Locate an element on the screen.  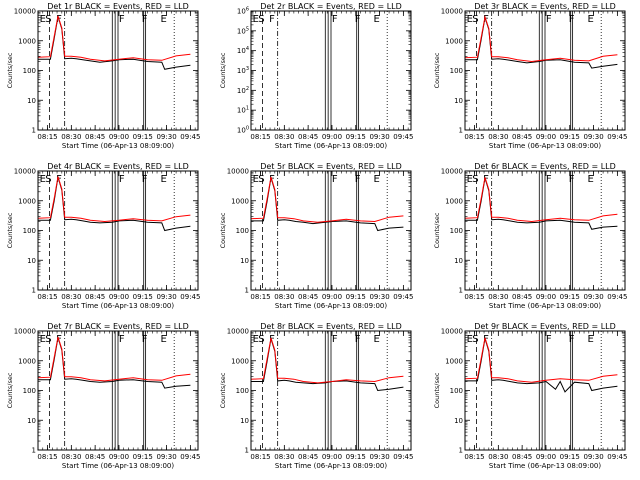
panel-title: Det 8r BLACK = Events, RED = LLD is located at coordinates (331, 326).